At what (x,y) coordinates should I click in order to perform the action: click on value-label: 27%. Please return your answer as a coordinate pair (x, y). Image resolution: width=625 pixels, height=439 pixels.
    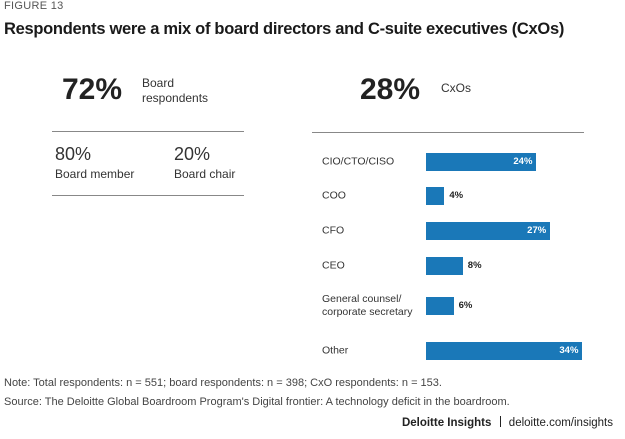
    Looking at the image, I should click on (537, 230).